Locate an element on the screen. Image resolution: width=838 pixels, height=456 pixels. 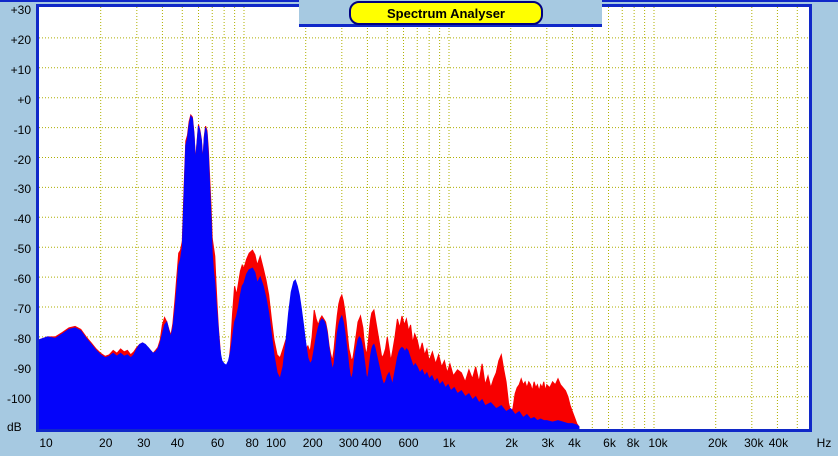
y-axis-label--10: -10 is located at coordinates (22, 129).